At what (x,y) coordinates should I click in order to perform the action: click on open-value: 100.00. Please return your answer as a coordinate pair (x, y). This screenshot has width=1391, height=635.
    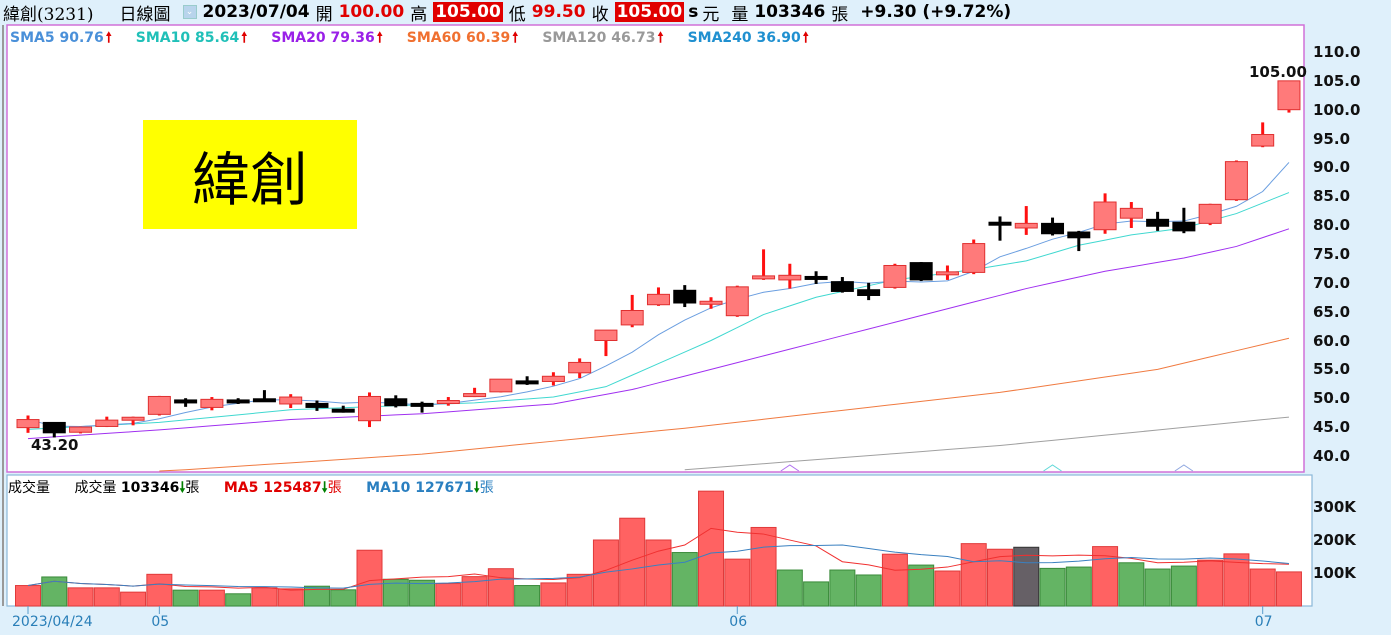
    Looking at the image, I should click on (371, 12).